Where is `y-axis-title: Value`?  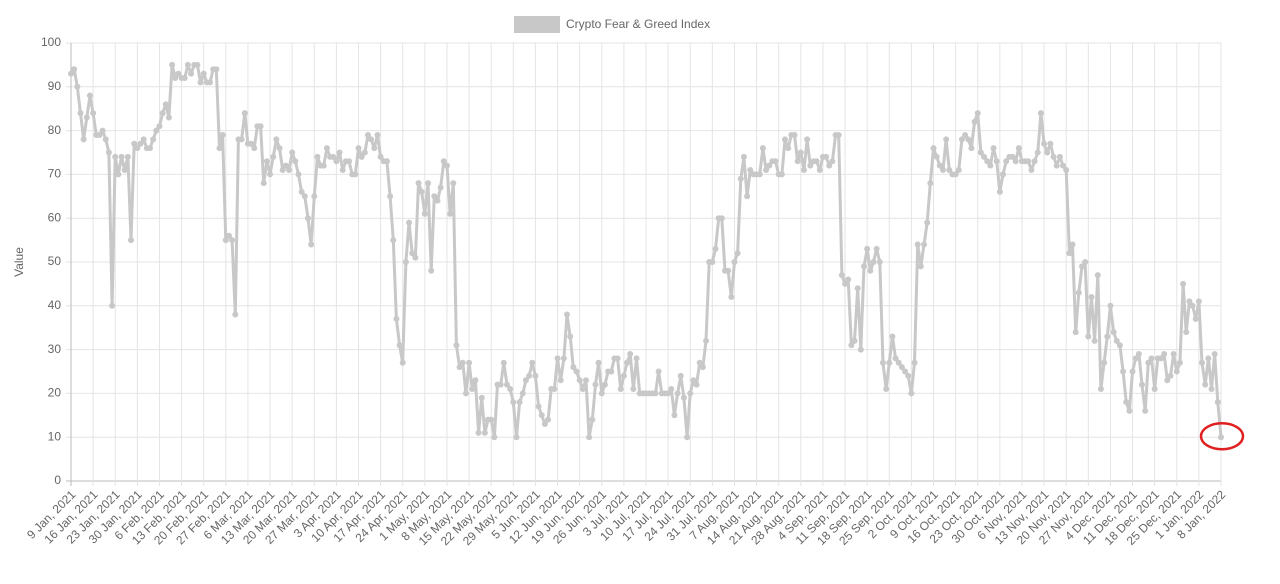
y-axis-title: Value is located at coordinates (19, 262).